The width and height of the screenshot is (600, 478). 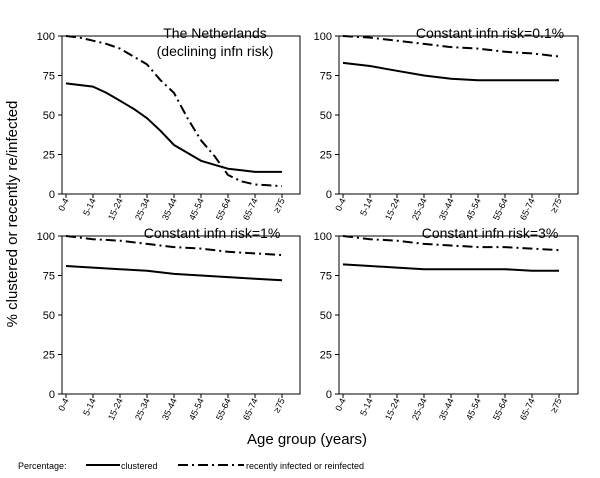 What do you see at coordinates (305, 466) in the screenshot?
I see `legend-label-recently-infected: recently infected or reinfected` at bounding box center [305, 466].